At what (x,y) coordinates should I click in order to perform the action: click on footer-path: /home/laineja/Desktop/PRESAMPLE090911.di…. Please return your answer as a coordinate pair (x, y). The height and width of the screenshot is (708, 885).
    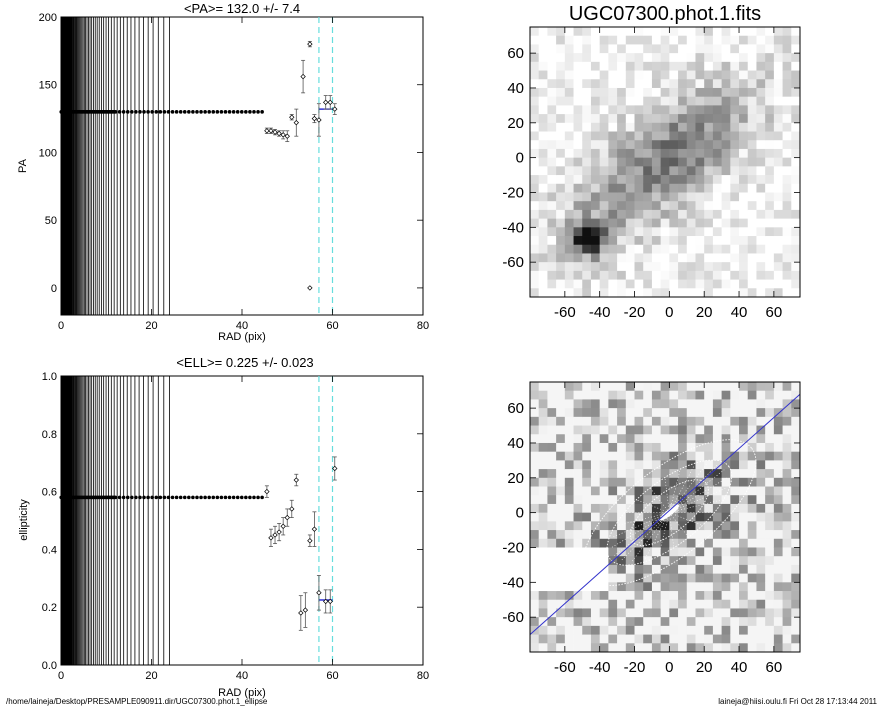
    Looking at the image, I should click on (137, 701).